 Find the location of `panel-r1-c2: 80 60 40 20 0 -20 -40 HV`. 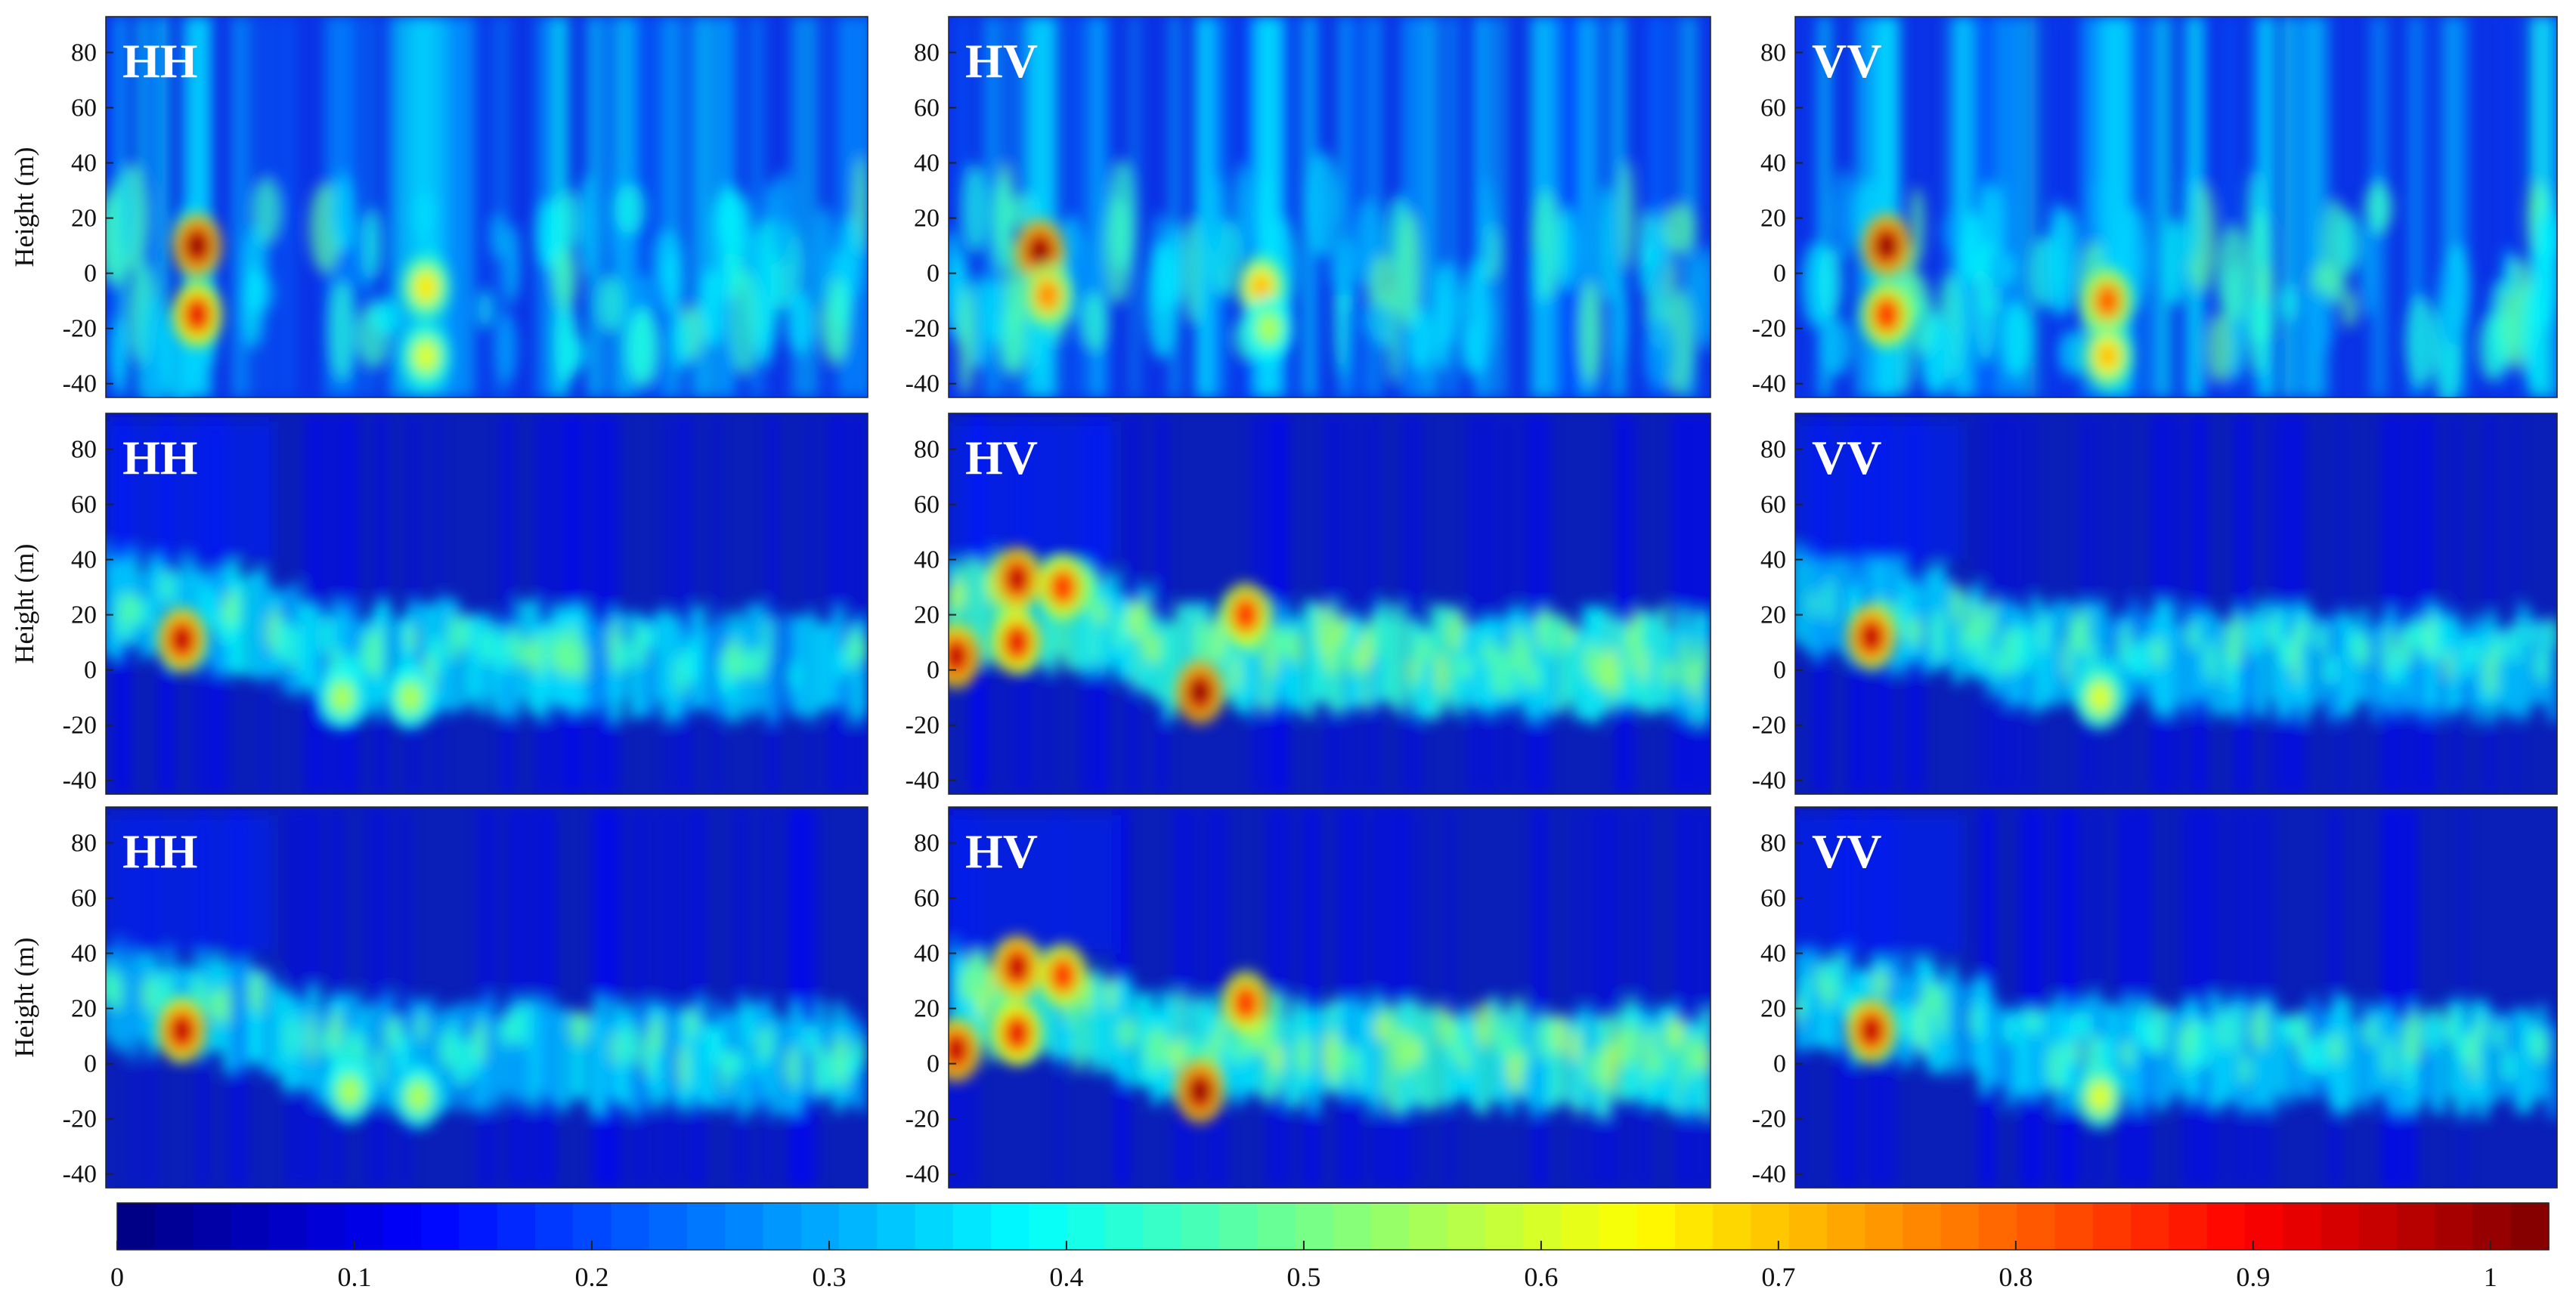

panel-r1-c2: 80 60 40 20 0 -20 -40 HV is located at coordinates (1308, 207).